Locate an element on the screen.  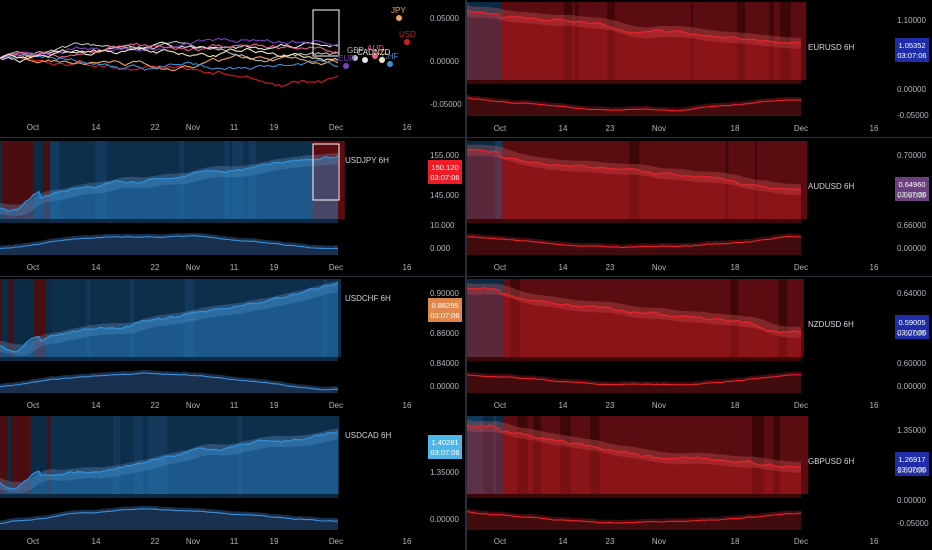
badge-price: 1.40281 is located at coordinates (444, 442).